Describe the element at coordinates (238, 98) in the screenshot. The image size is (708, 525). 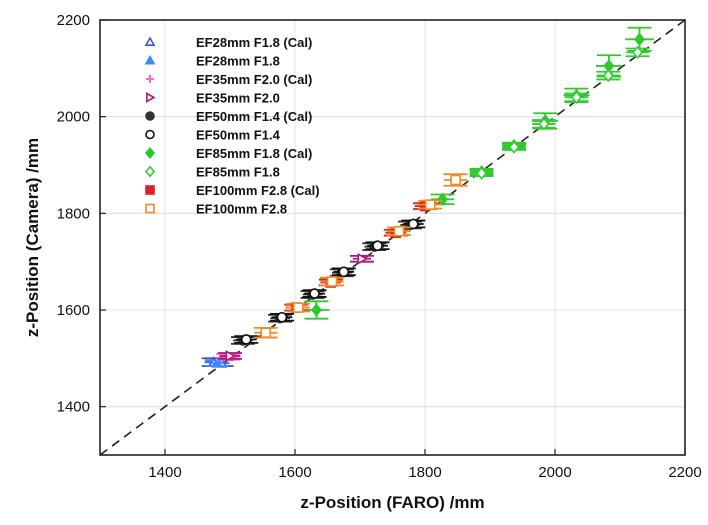
I see `legend-label: EF35mm F2.0` at that location.